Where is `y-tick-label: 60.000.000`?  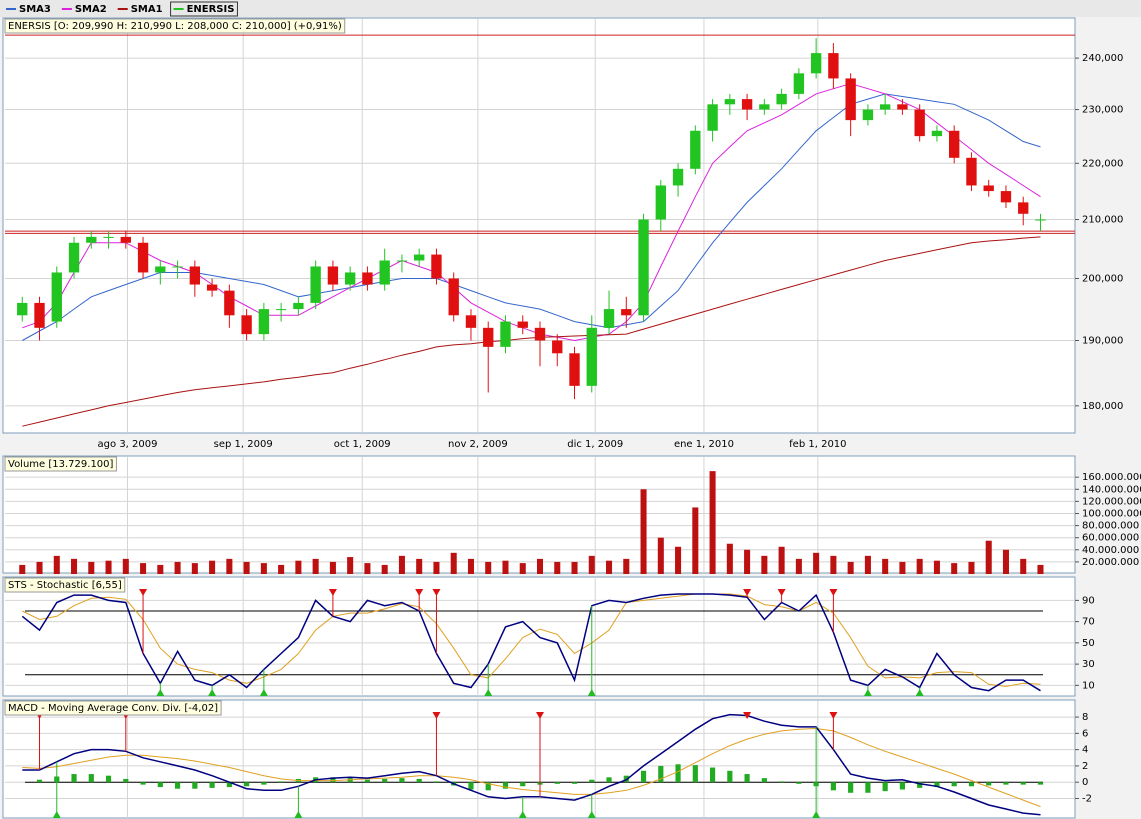 y-tick-label: 60.000.000 is located at coordinates (1110, 538).